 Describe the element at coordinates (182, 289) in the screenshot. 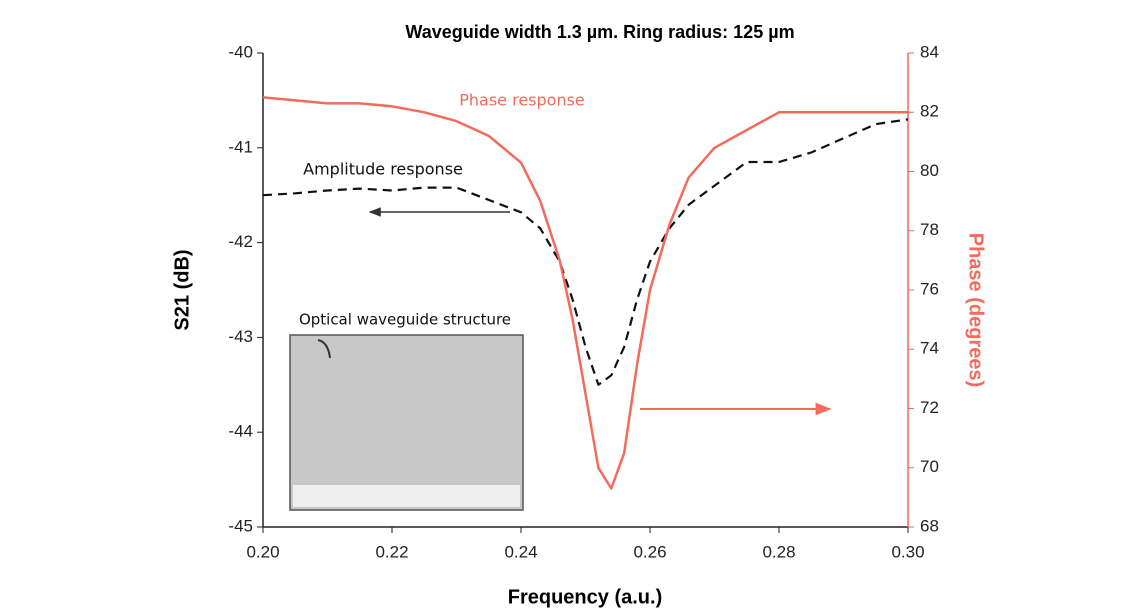

I see `y-axis-label: S21 (dB)` at that location.